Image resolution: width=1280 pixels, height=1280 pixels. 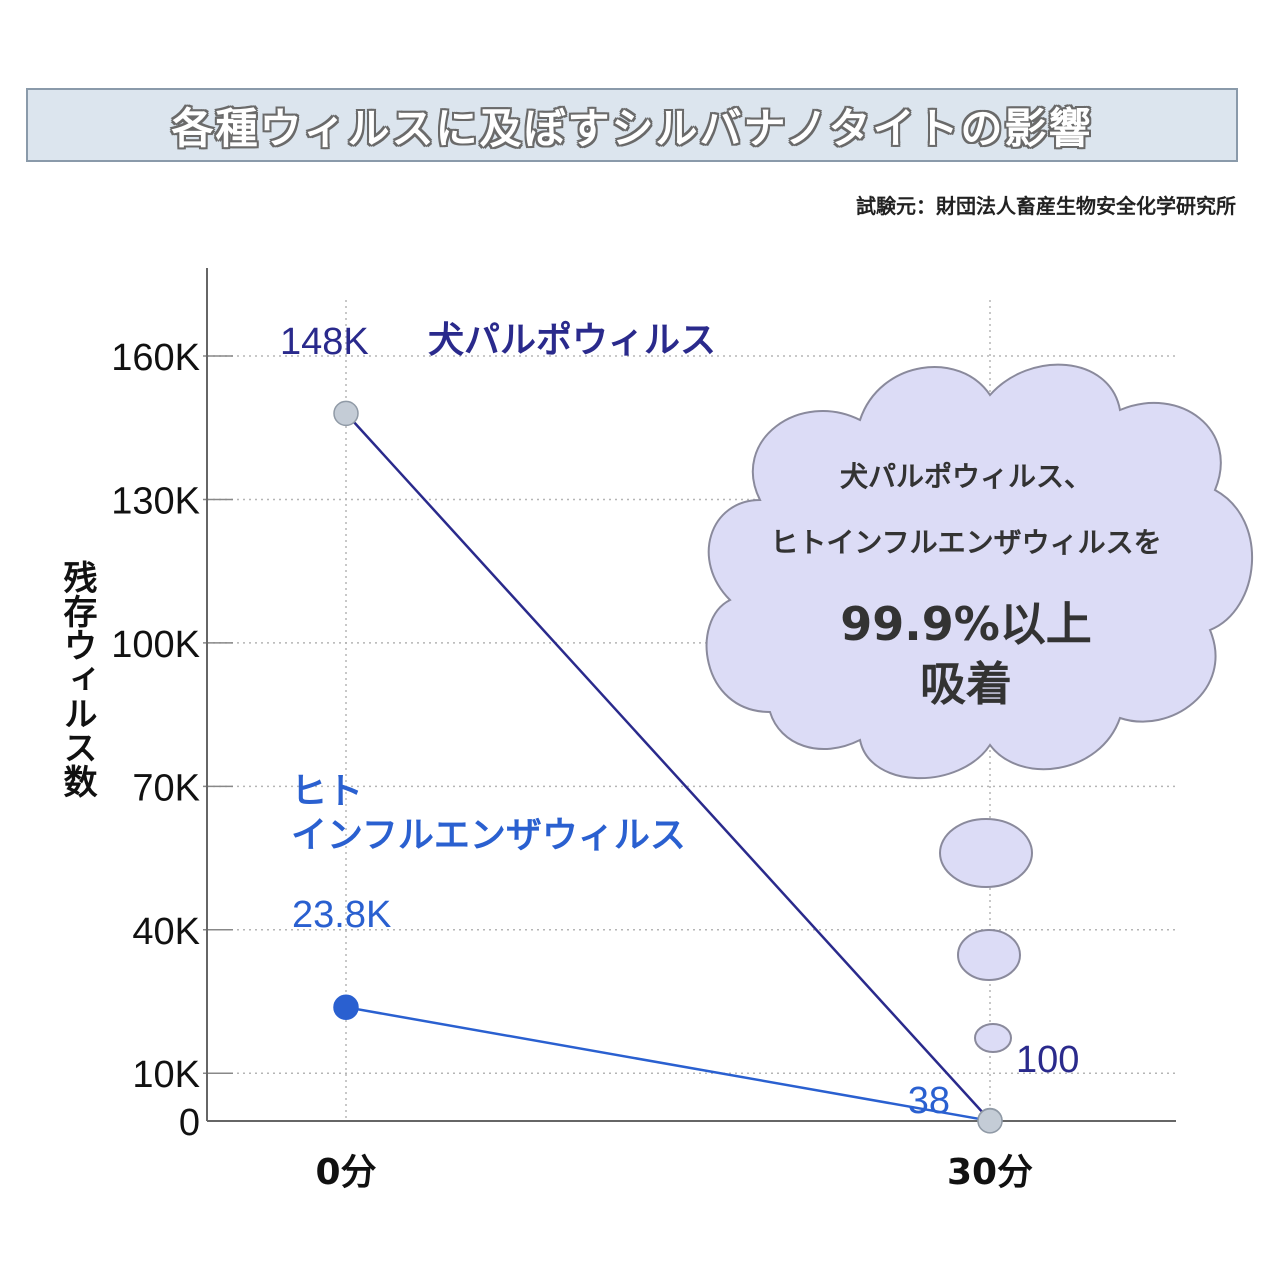 I want to click on thought-cloud, so click(x=979, y=571).